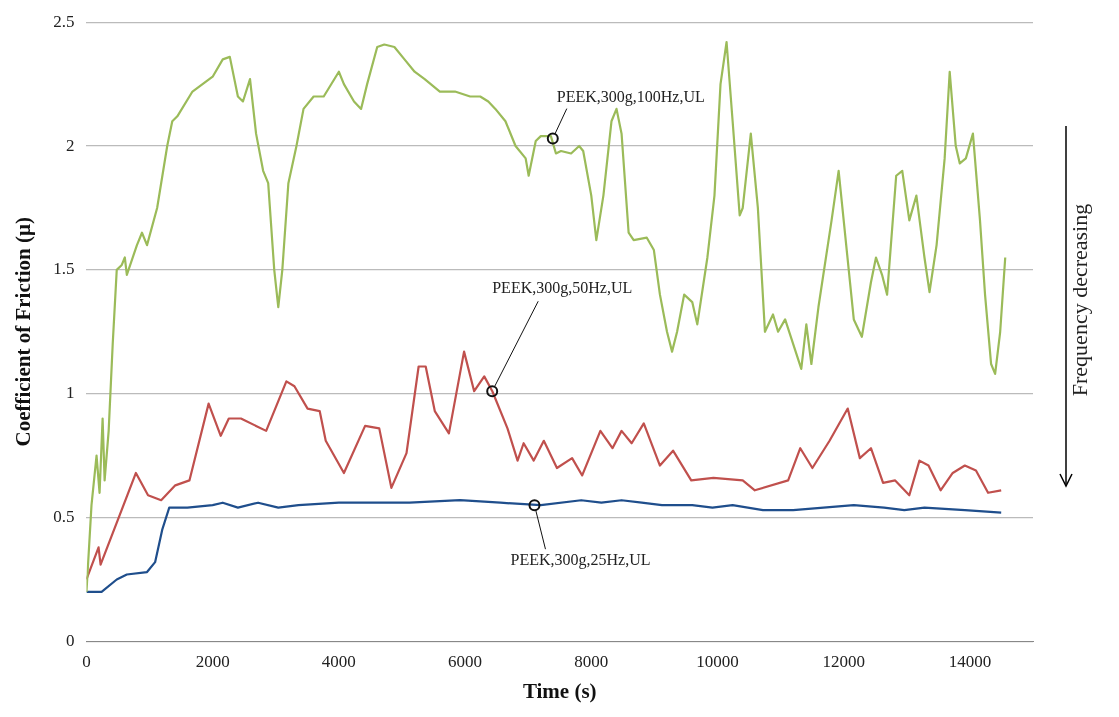 This screenshot has width=1119, height=717. What do you see at coordinates (970, 662) in the screenshot?
I see `x-tick-label: 14000` at bounding box center [970, 662].